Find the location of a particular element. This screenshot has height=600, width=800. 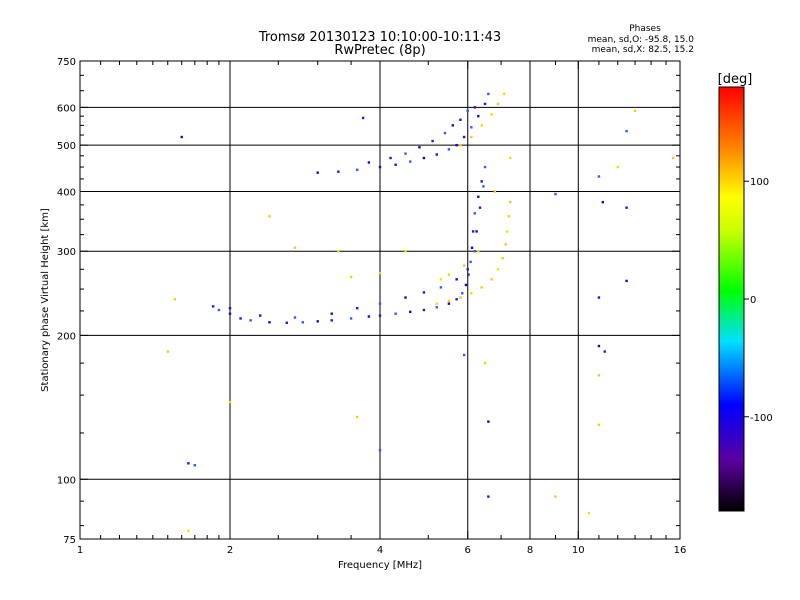

x-tick-label: 6 is located at coordinates (468, 550).